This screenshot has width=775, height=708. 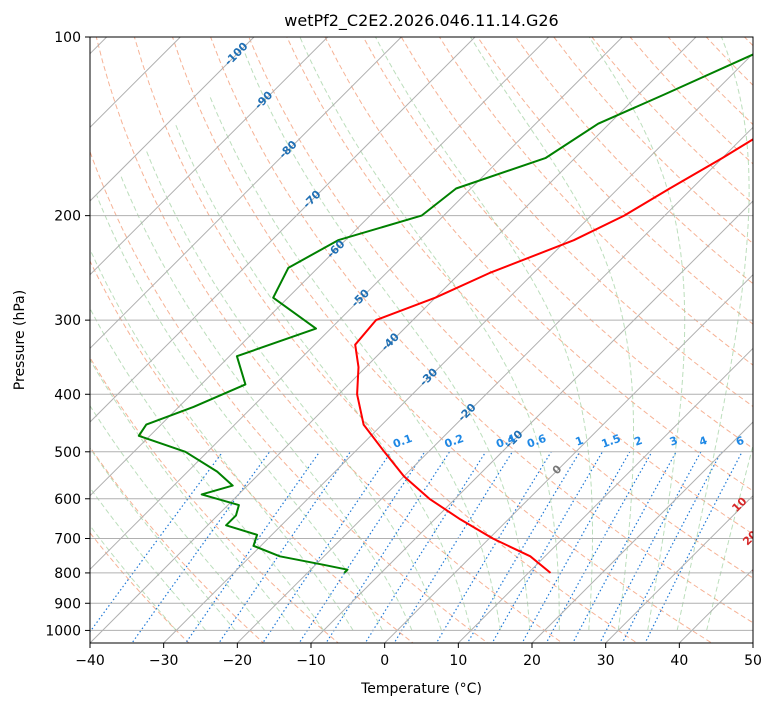 What do you see at coordinates (766, 441) in the screenshot?
I see `mixing-ratio-label: 8` at bounding box center [766, 441].